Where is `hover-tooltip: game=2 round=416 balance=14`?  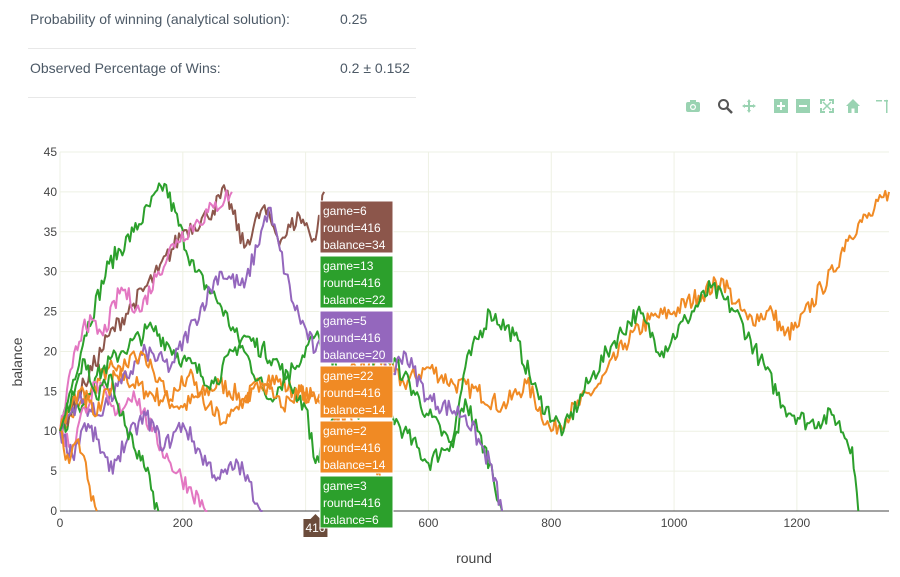 hover-tooltip: game=2 round=416 balance=14 is located at coordinates (356, 447).